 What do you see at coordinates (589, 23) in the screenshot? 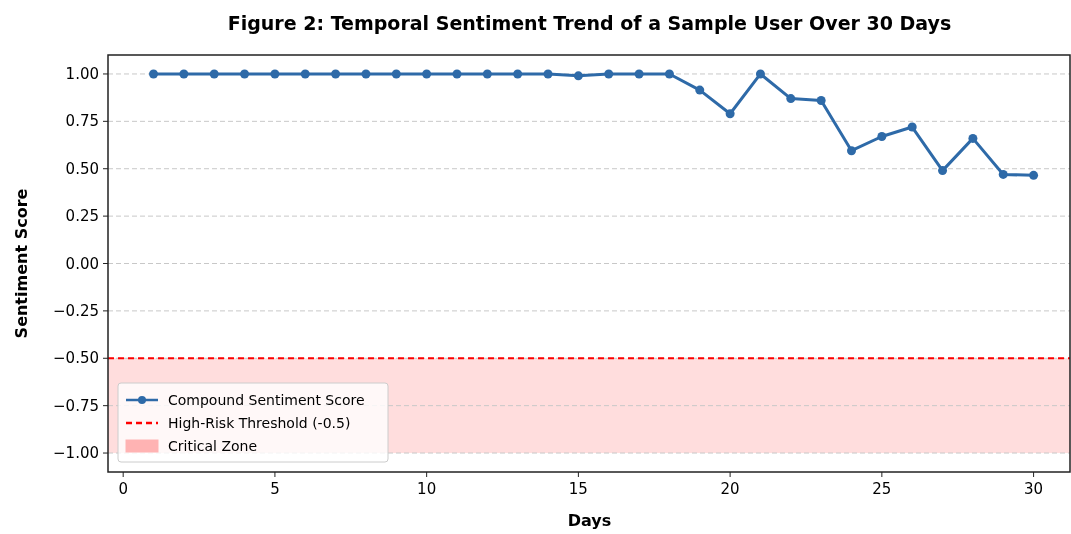
I see `chart-title: Figure 2: Temporal Sentiment Trend of a Sample User Over 30 Days` at bounding box center [589, 23].